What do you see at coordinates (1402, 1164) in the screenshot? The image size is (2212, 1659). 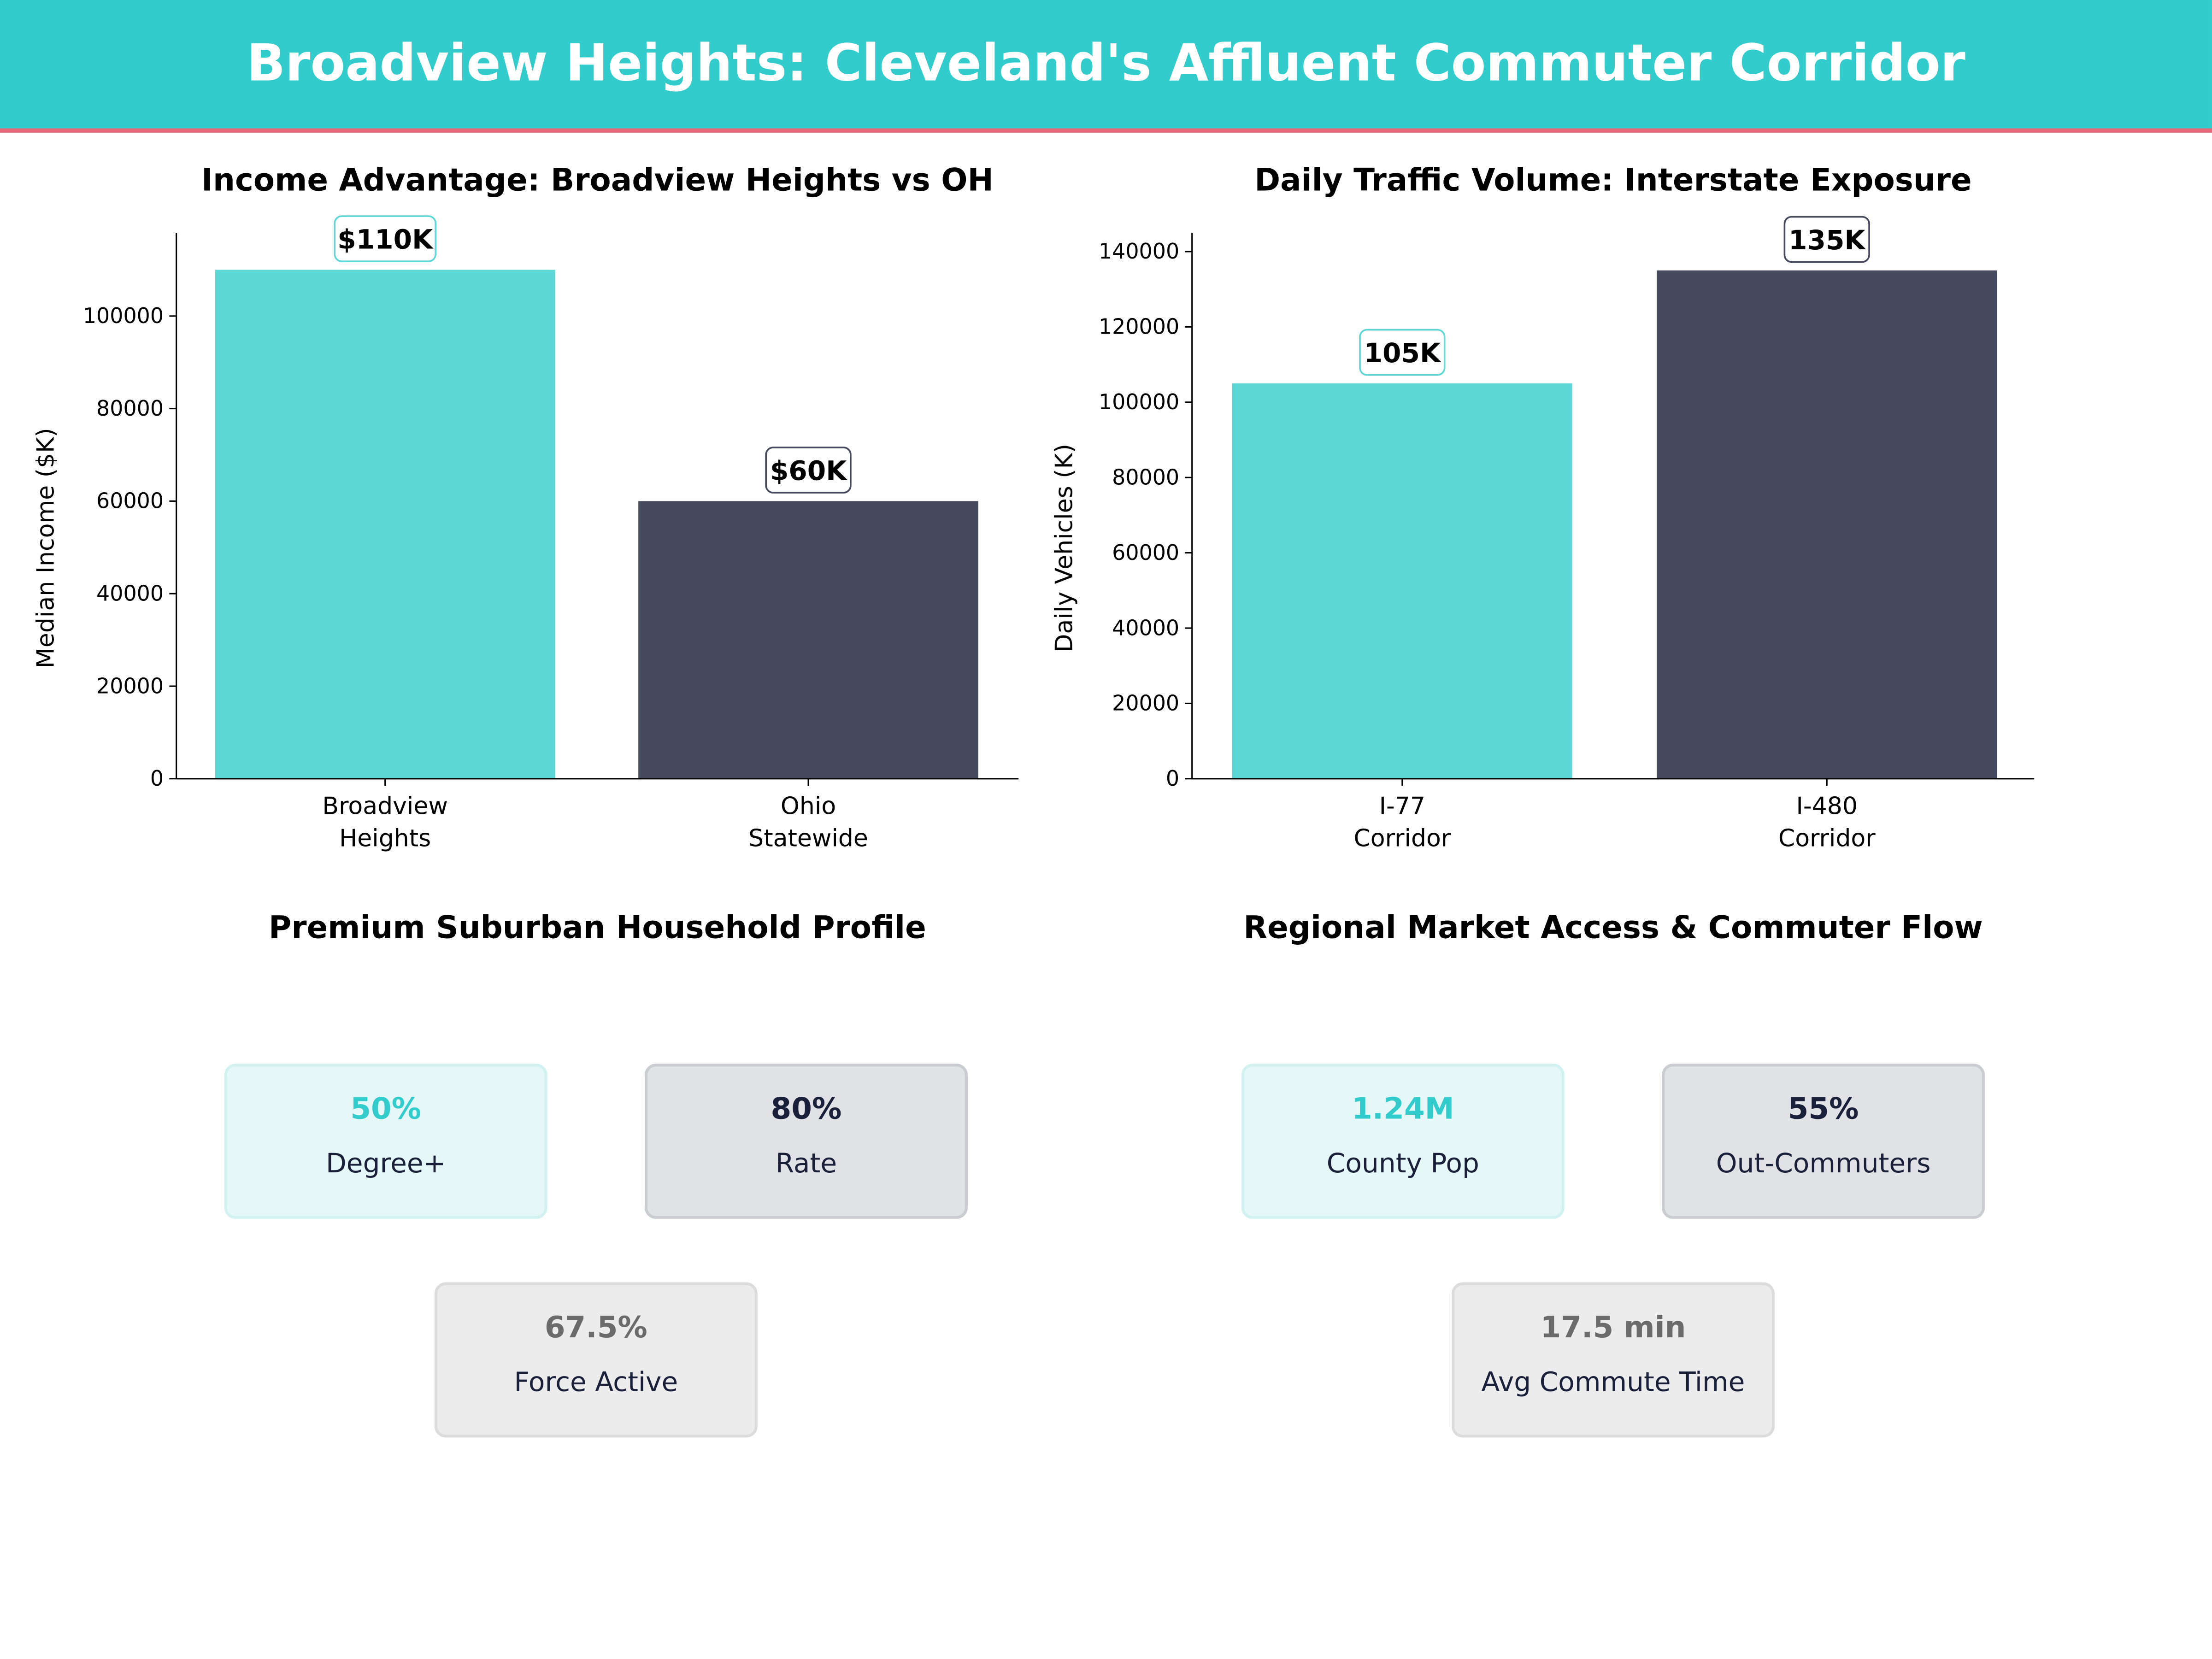 I see `card-label: County Pop` at bounding box center [1402, 1164].